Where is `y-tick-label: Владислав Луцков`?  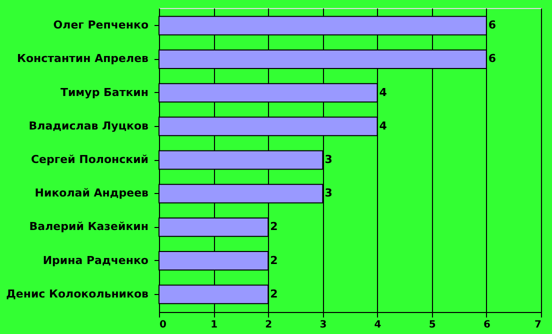
y-tick-label: Владислав Луцков is located at coordinates (88, 125).